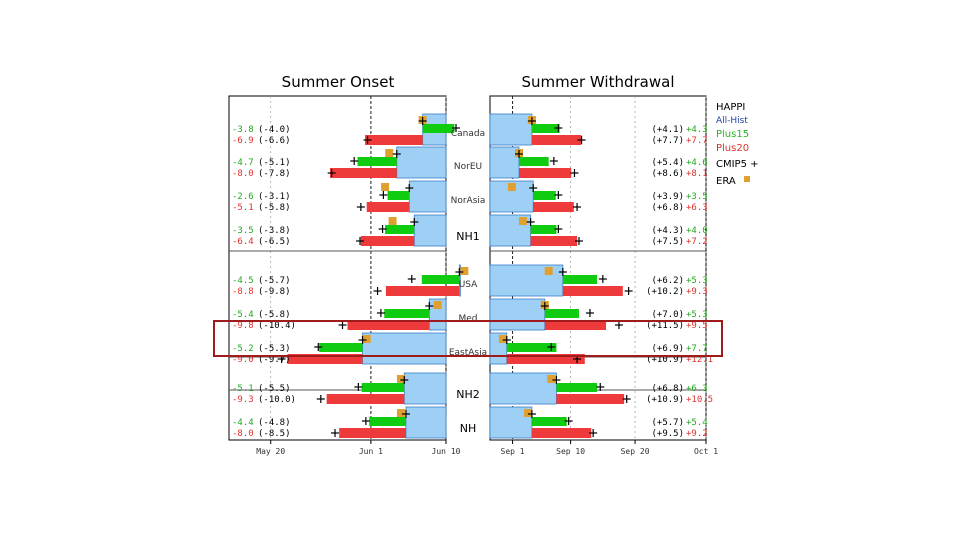 Image resolution: width=960 pixels, height=540 pixels. I want to click on onset-plus20-label: -9.8, so click(243, 326).